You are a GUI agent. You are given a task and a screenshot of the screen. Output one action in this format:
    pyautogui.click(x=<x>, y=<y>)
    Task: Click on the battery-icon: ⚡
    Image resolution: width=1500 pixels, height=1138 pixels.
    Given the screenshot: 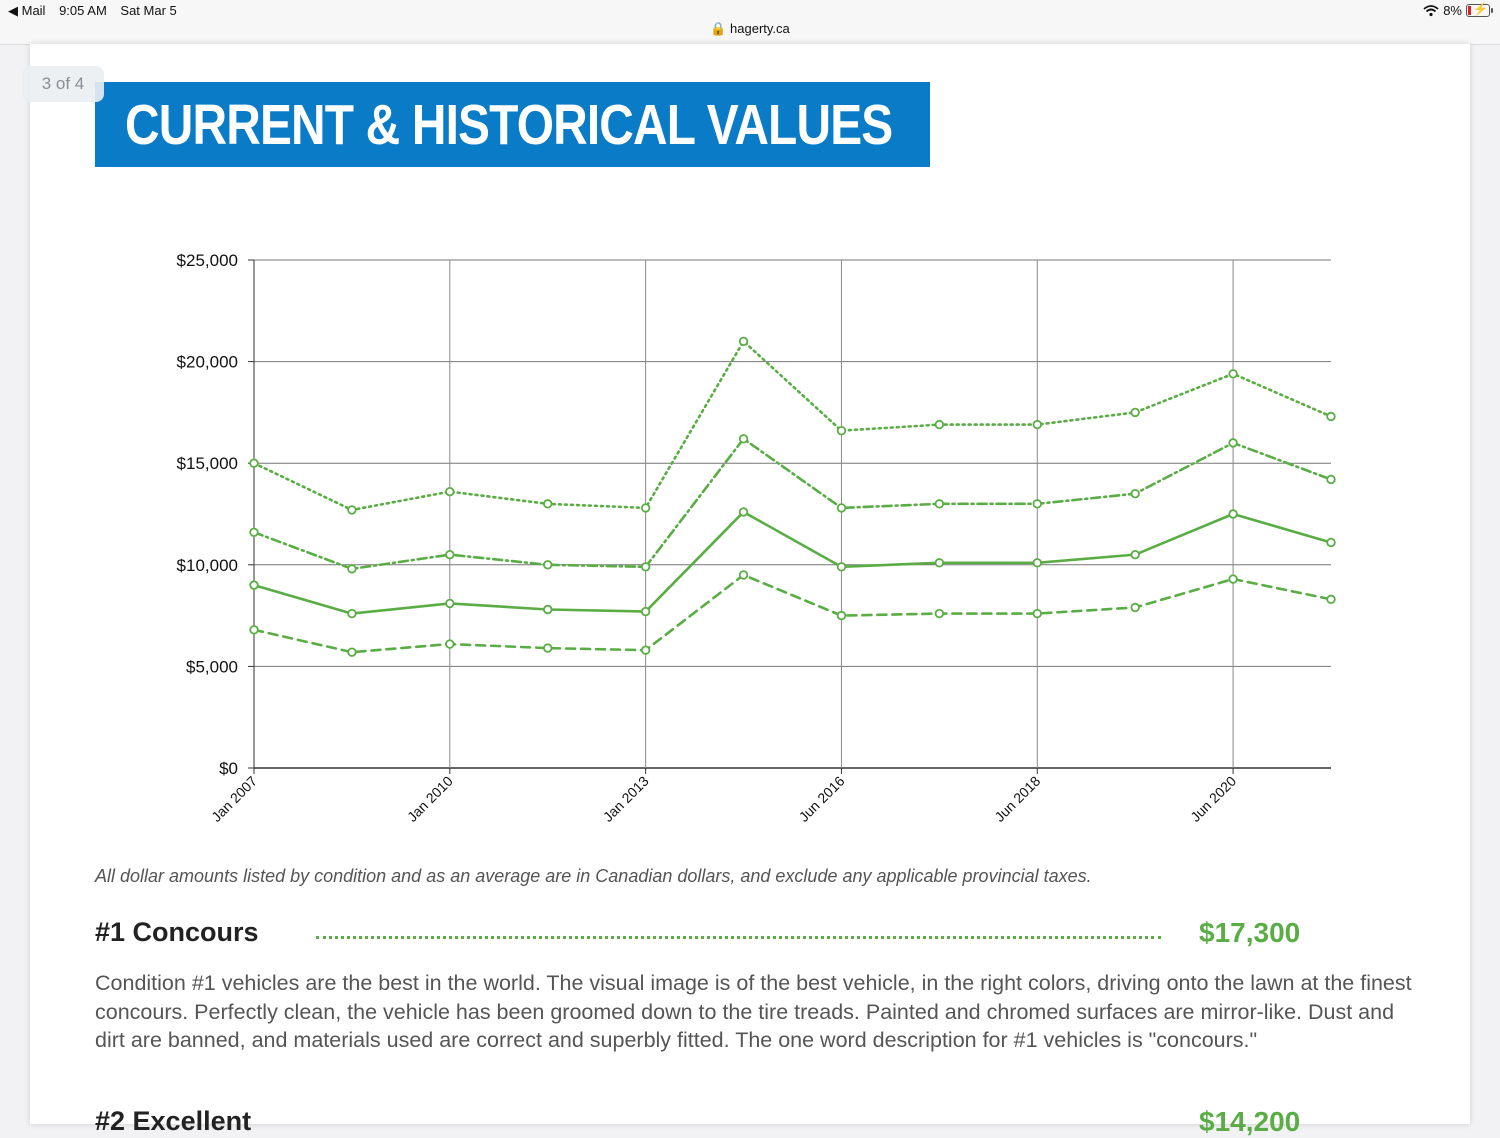 What is the action you would take?
    pyautogui.click(x=1479, y=9)
    